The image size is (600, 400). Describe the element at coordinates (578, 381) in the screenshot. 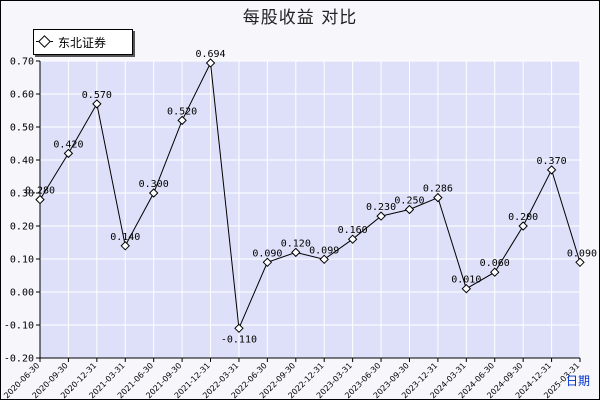

I see `x-axis-label: 日期` at that location.